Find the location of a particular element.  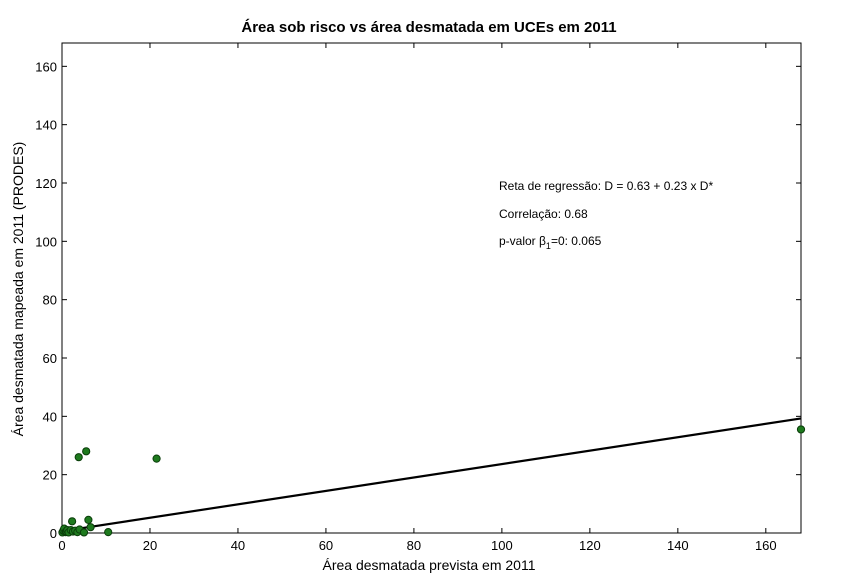

y-axis-label: Área desmatada mapeada em 2011 (PRODES) is located at coordinates (18, 289).